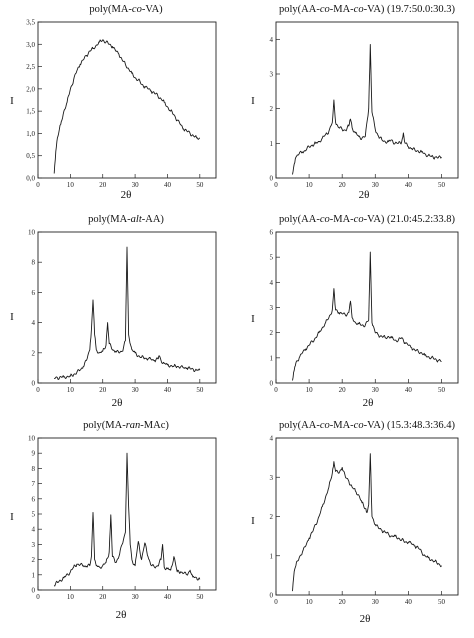 This screenshot has height=638, width=474. What do you see at coordinates (367, 9) in the screenshot?
I see `chart-title: poly(AA-co-MA-co-VA) (19.7:50.0:30.3)` at bounding box center [367, 9].